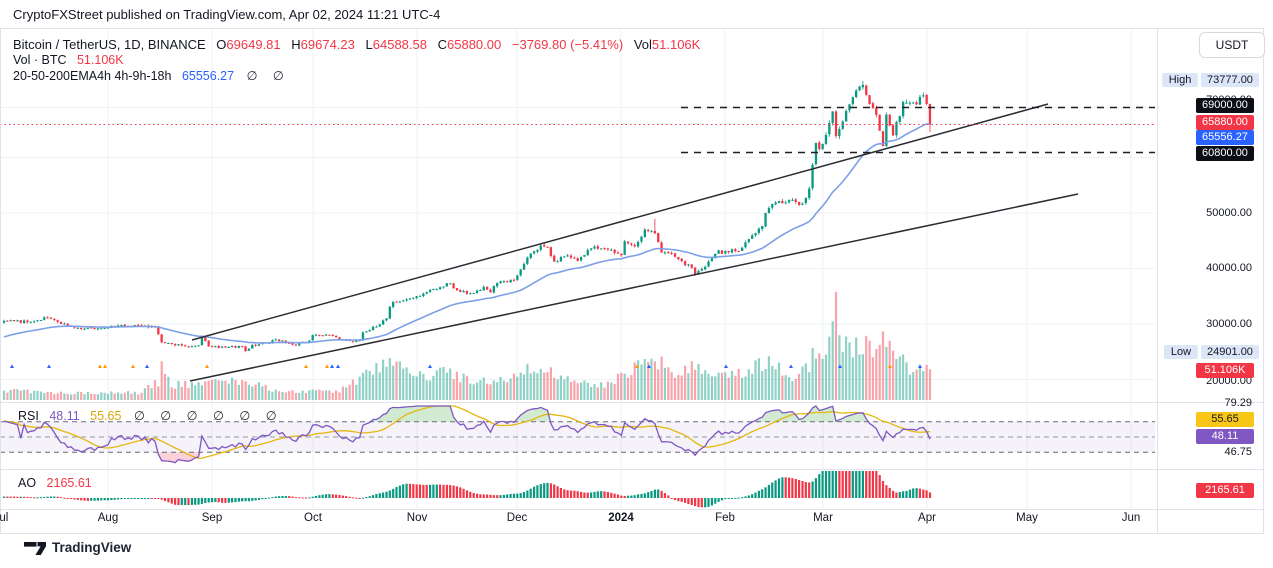 The image size is (1273, 568). Describe the element at coordinates (467, 432) in the screenshot. I see `rsi-ma-line` at that location.